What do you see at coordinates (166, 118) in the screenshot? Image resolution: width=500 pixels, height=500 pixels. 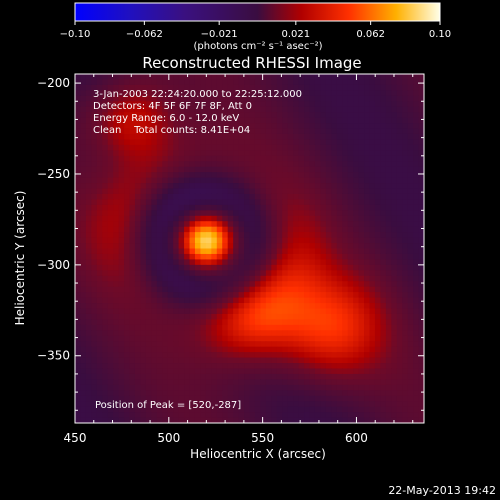 I see `annotation-energy-range: Energy Range: 6.0 - 12.0 keV` at bounding box center [166, 118].